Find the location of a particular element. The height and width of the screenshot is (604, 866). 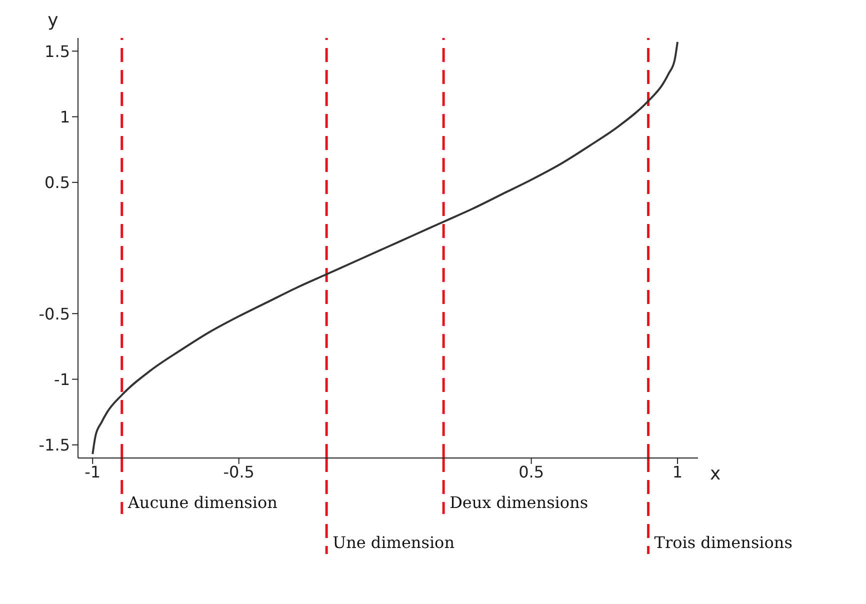

ref-line-label: Deux dimensions is located at coordinates (519, 502).